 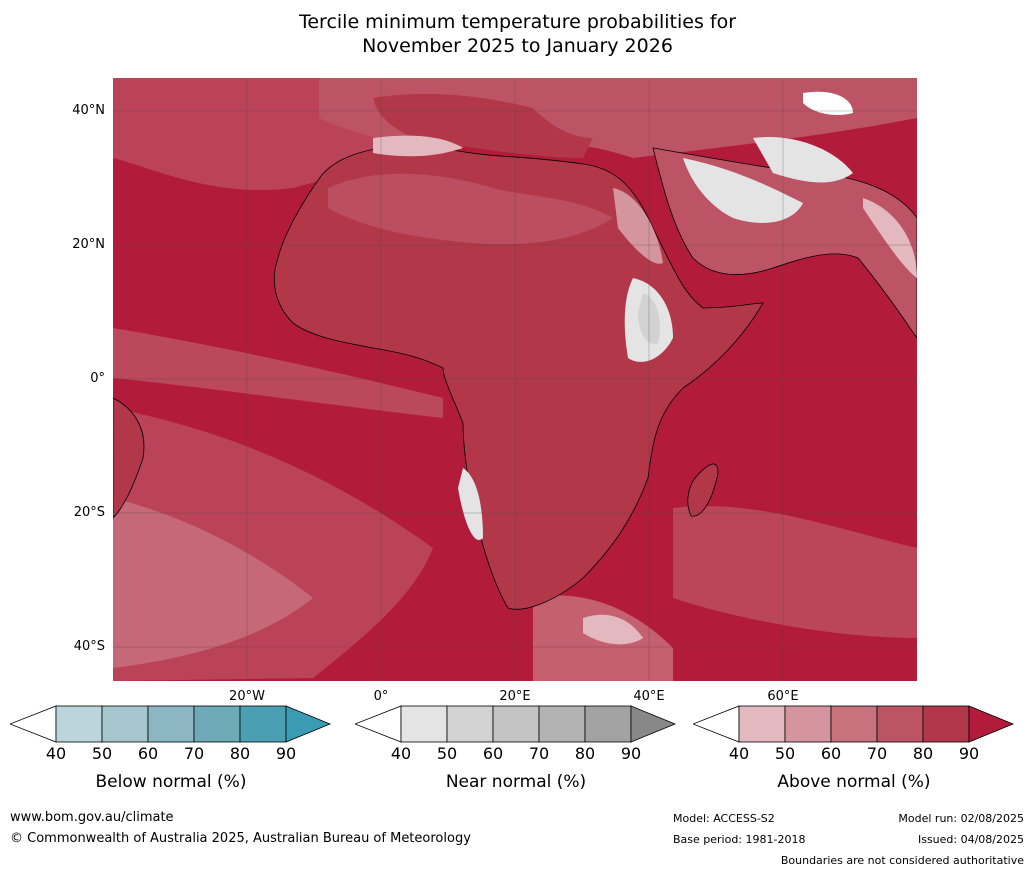 I want to click on india-coast-region, so click(x=890, y=238).